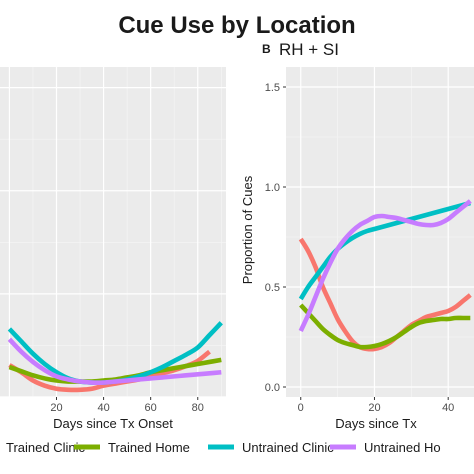 The height and width of the screenshot is (474, 474). Describe the element at coordinates (374, 408) in the screenshot. I see `panel-b-x-tick-label: 20` at that location.